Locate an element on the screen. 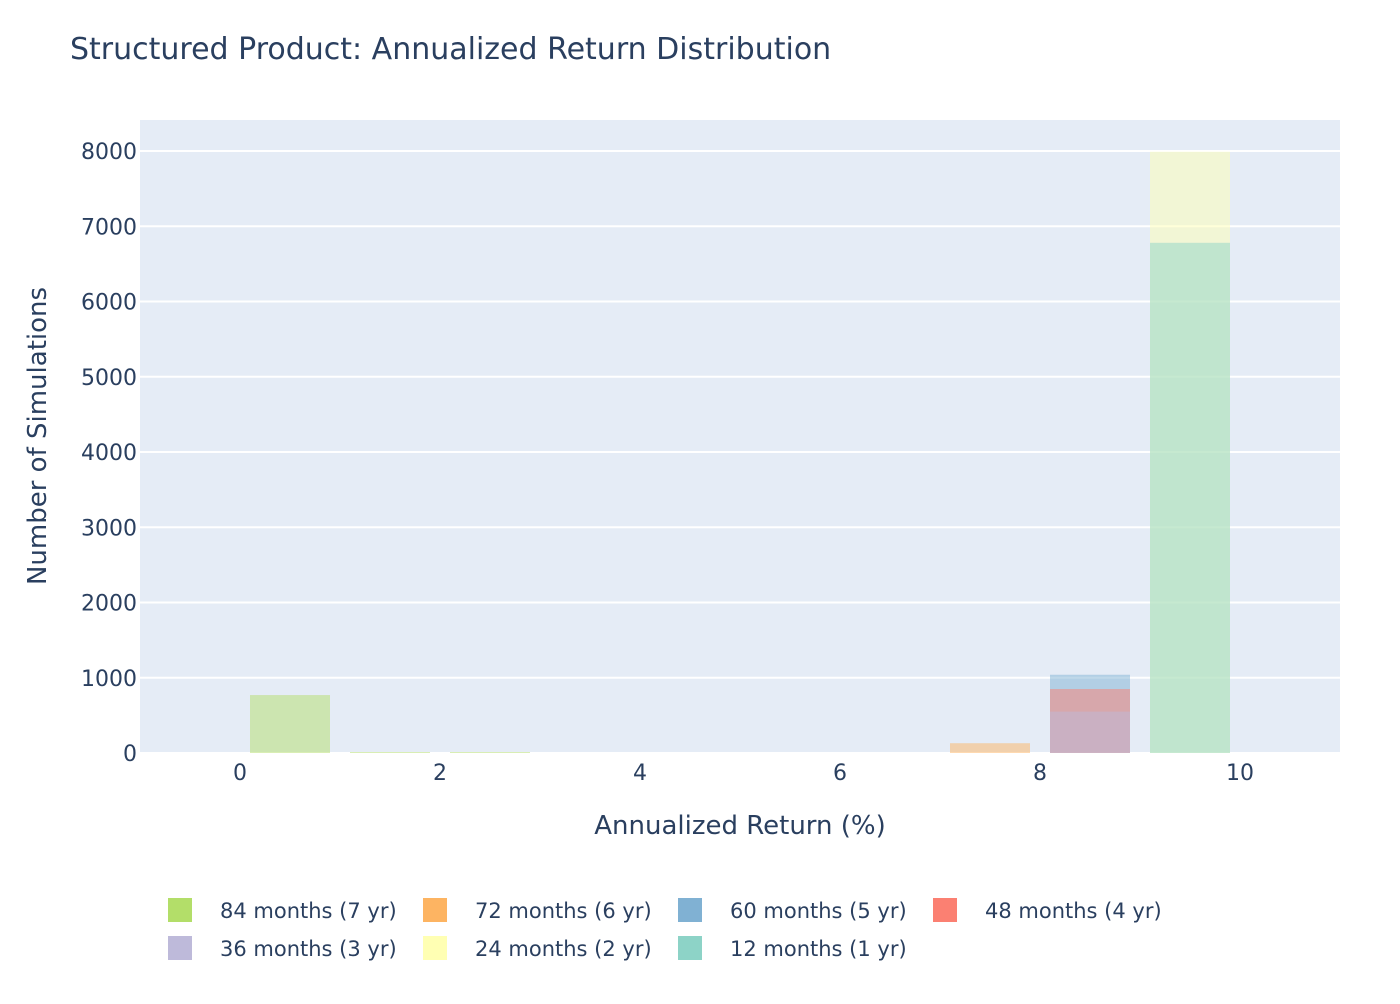 The image size is (1400, 1004). x-tick-label: 4 is located at coordinates (640, 773).